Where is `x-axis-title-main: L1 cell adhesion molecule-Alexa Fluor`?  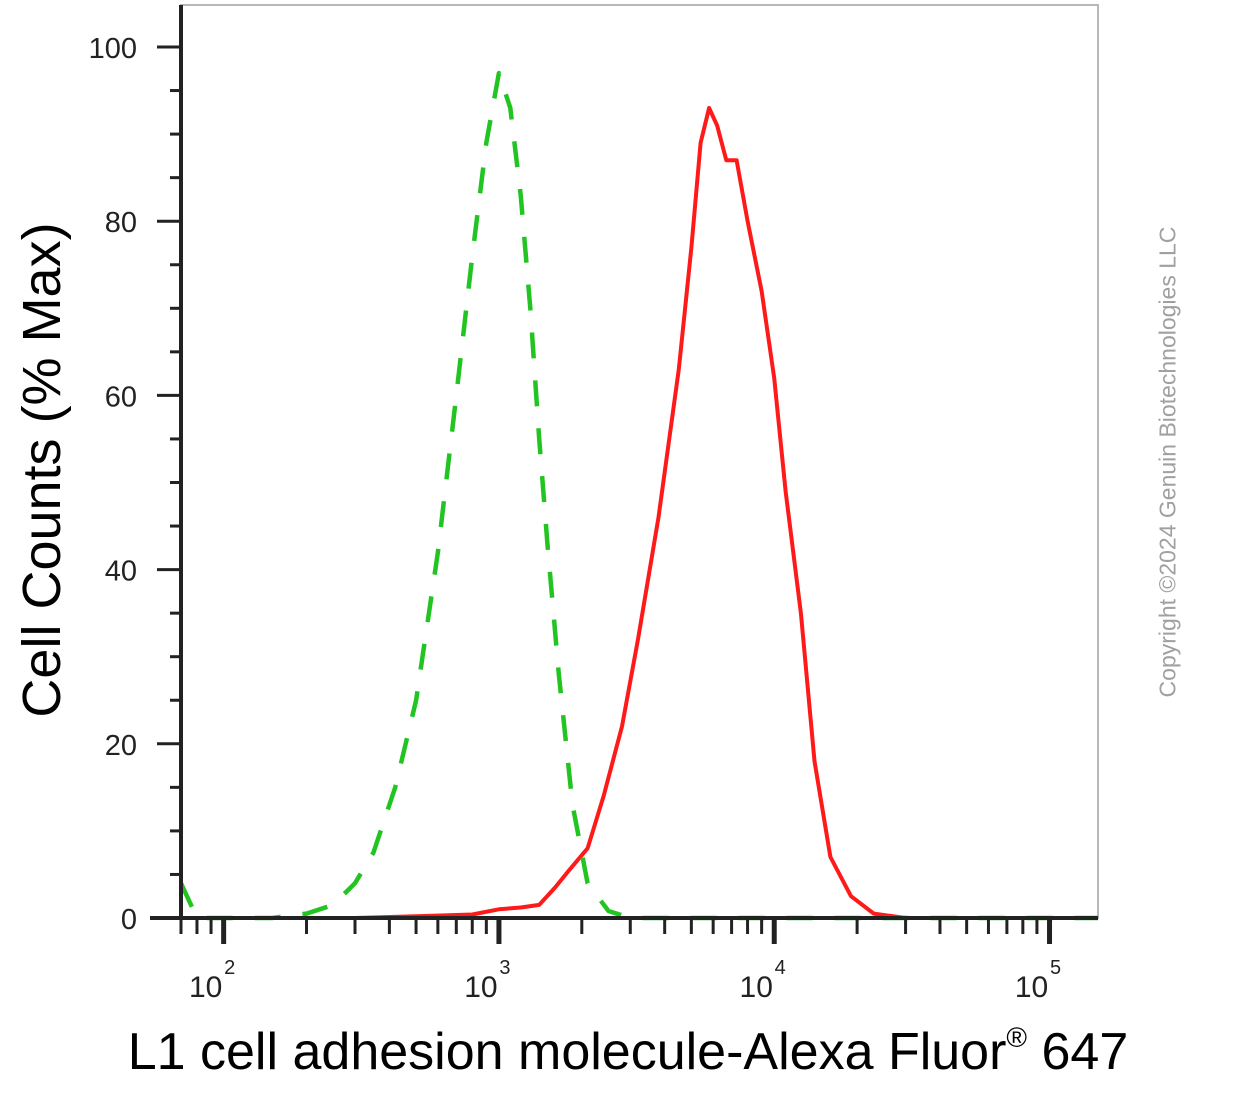
x-axis-title-main: L1 cell adhesion molecule-Alexa Fluor is located at coordinates (567, 1052).